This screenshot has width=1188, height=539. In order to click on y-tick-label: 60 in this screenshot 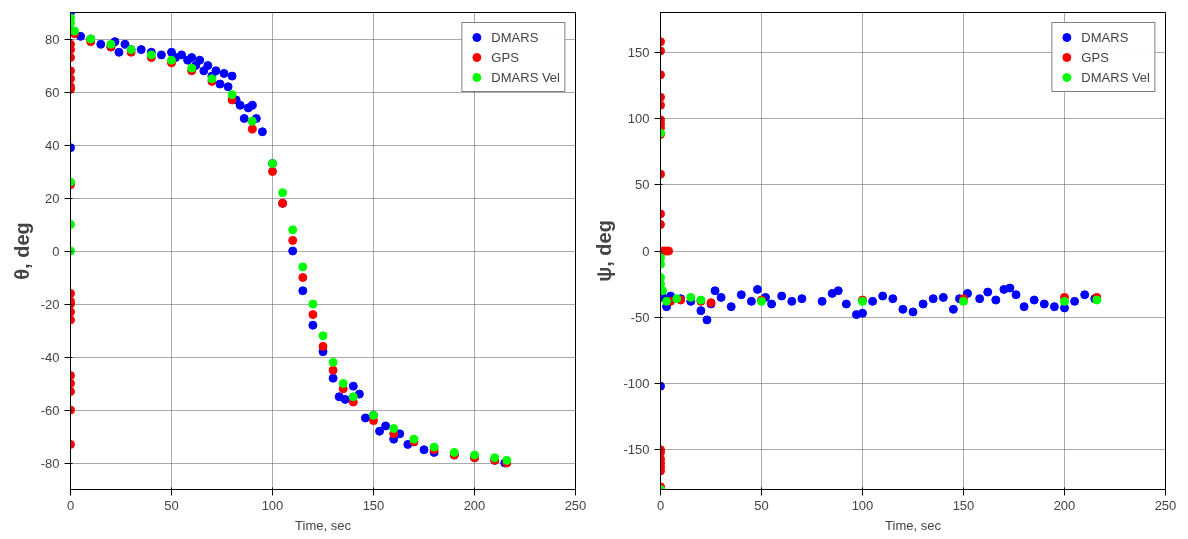, I will do `click(52, 92)`.